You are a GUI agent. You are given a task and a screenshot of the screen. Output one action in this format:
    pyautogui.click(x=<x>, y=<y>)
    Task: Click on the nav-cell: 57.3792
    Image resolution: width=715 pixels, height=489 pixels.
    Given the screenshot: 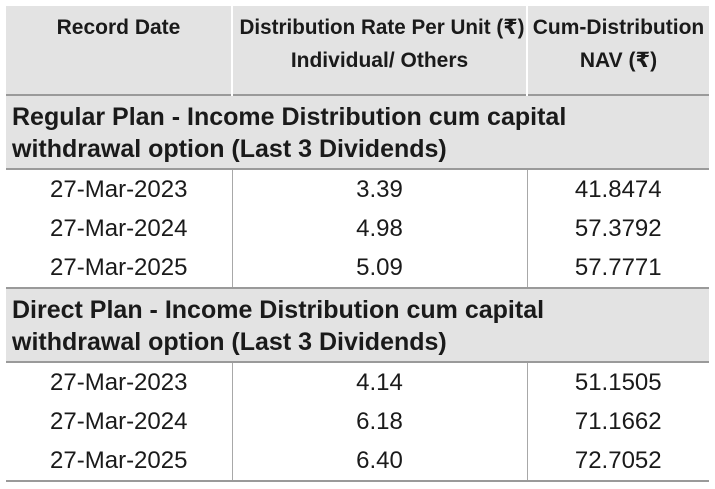 What is the action you would take?
    pyautogui.click(x=617, y=228)
    